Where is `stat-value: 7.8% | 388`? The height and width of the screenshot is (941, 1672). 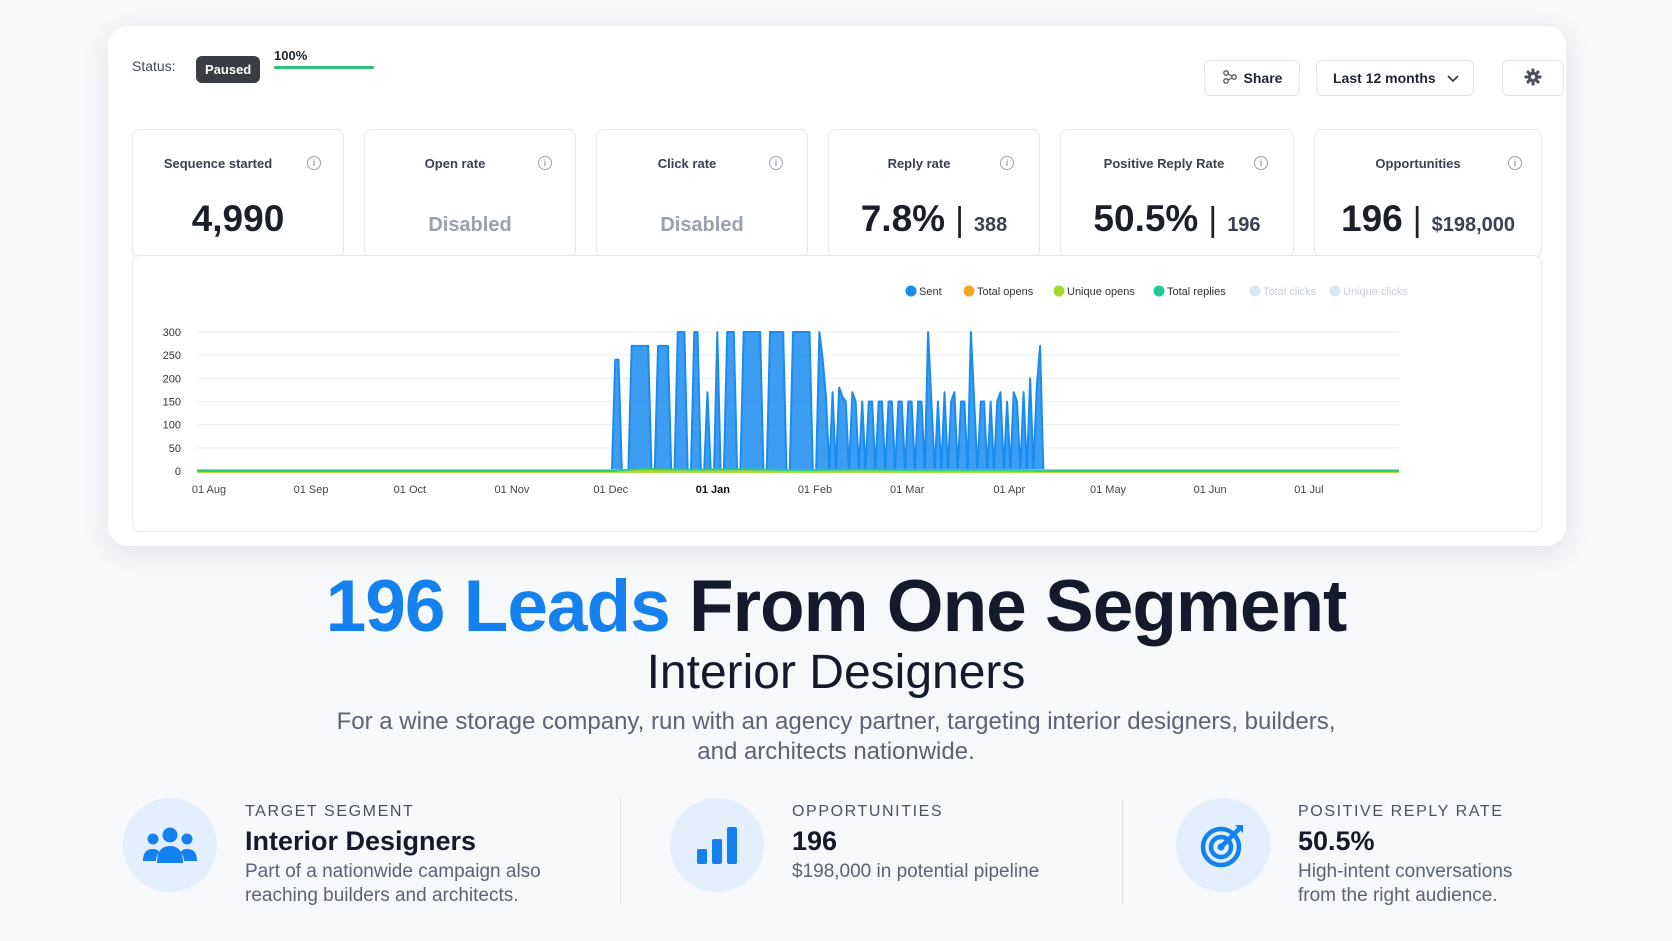
stat-value: 7.8% | 388 is located at coordinates (934, 219).